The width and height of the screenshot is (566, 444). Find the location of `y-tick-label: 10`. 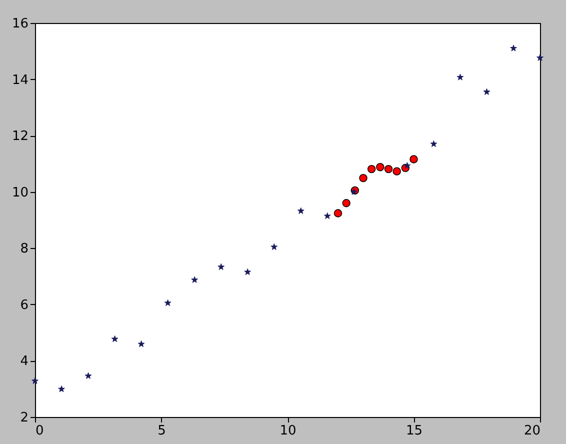

y-tick-label: 10 is located at coordinates (20, 192).